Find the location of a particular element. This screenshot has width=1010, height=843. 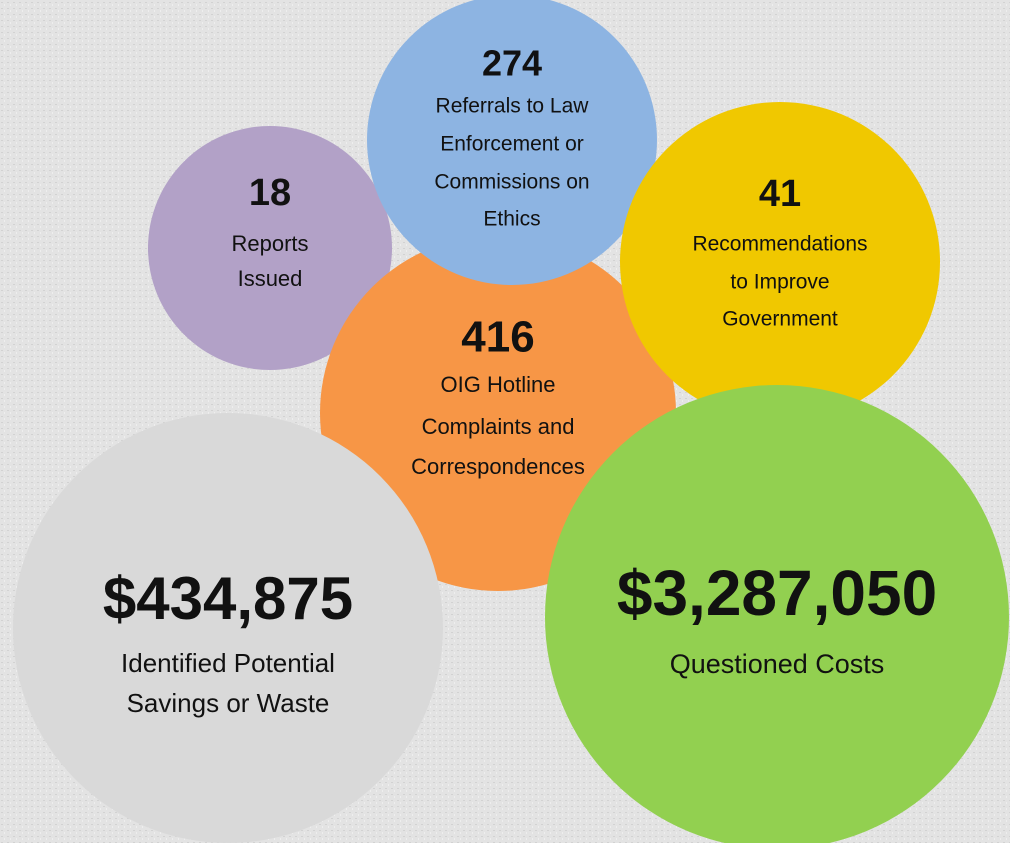

bubble-value: 41 is located at coordinates (780, 194).